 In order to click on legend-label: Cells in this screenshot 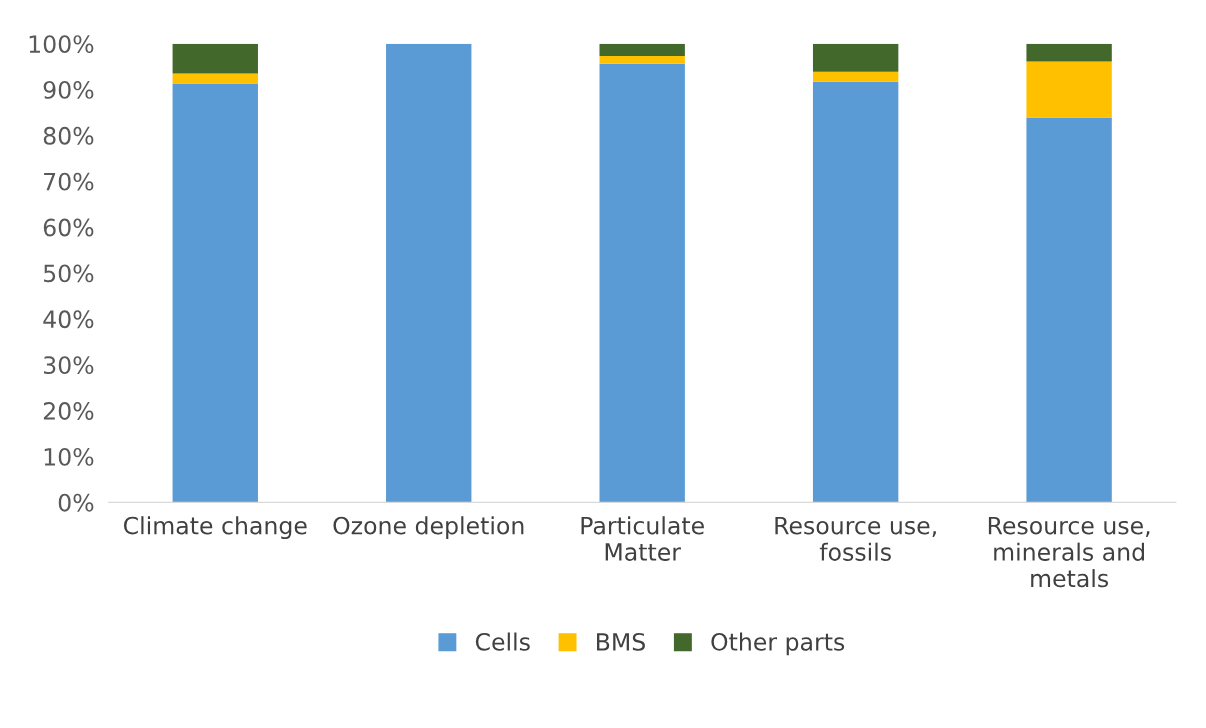, I will do `click(502, 641)`.